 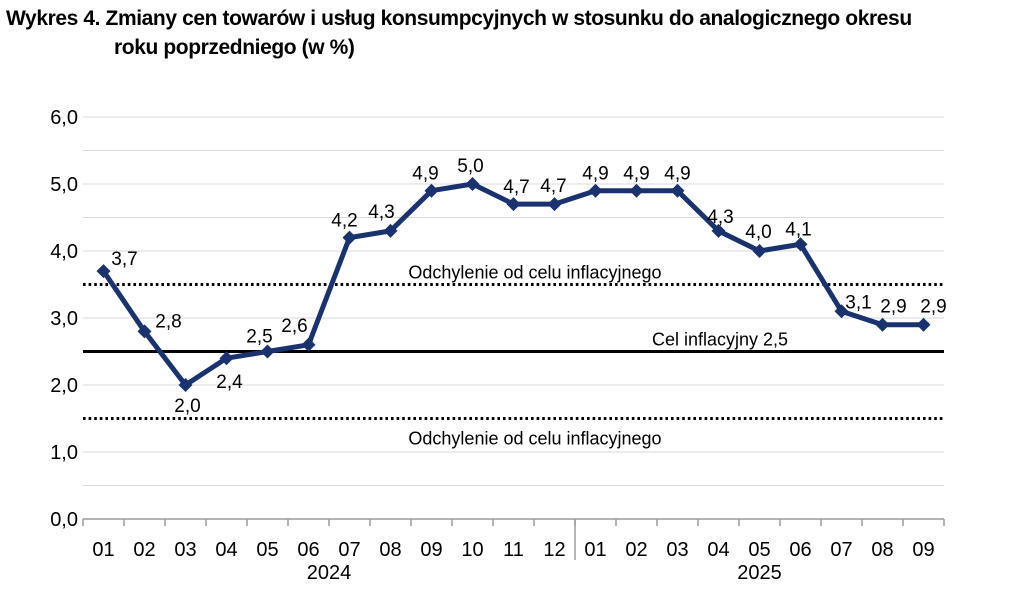 I want to click on y-axis-label: 3,0, so click(x=64, y=319).